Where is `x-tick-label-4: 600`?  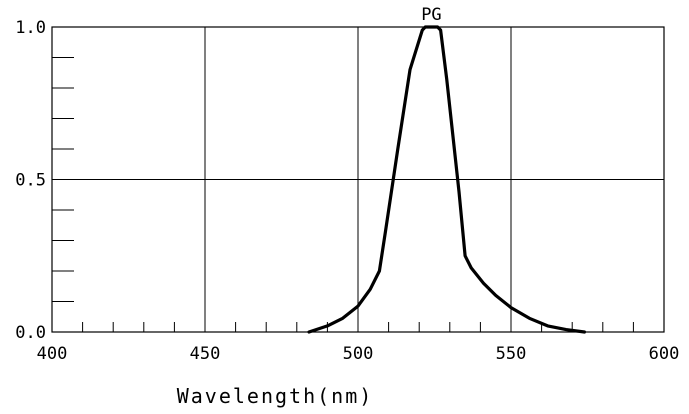 x-tick-label-4: 600 is located at coordinates (664, 354).